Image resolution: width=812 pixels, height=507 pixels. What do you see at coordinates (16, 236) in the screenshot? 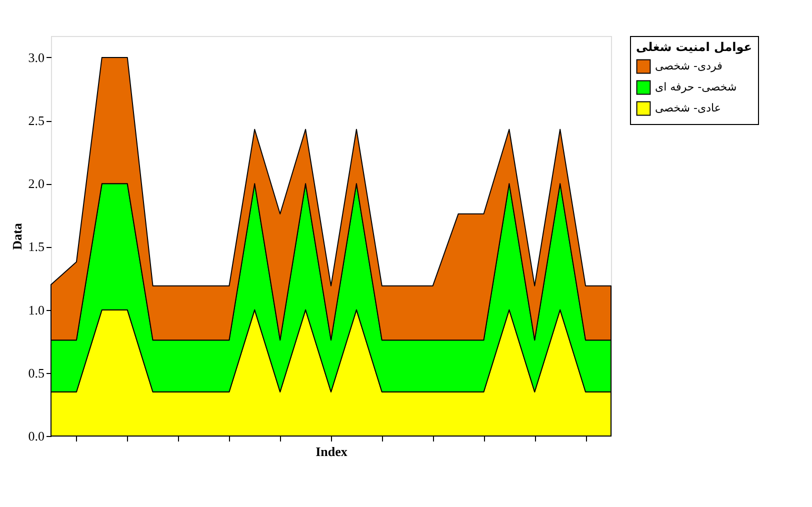
I see `y-axis-title: Data` at bounding box center [16, 236].